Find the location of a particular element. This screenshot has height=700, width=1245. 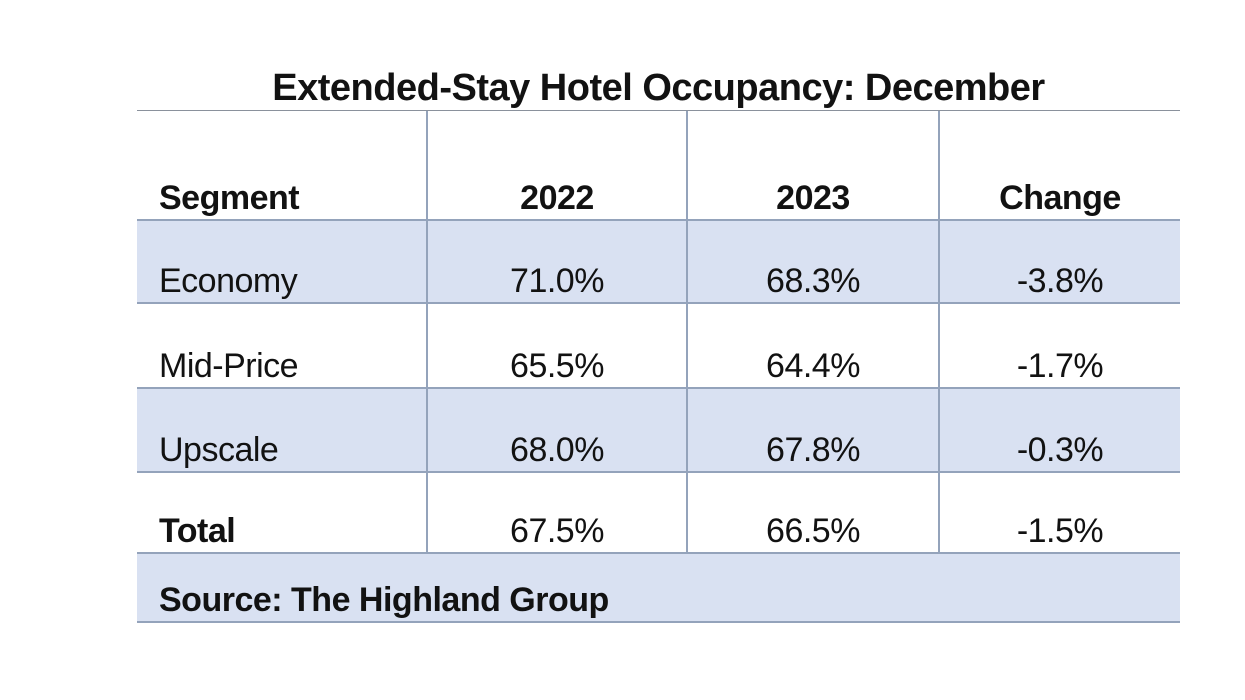

cell-upscale-2022: 68.0% is located at coordinates (558, 430).